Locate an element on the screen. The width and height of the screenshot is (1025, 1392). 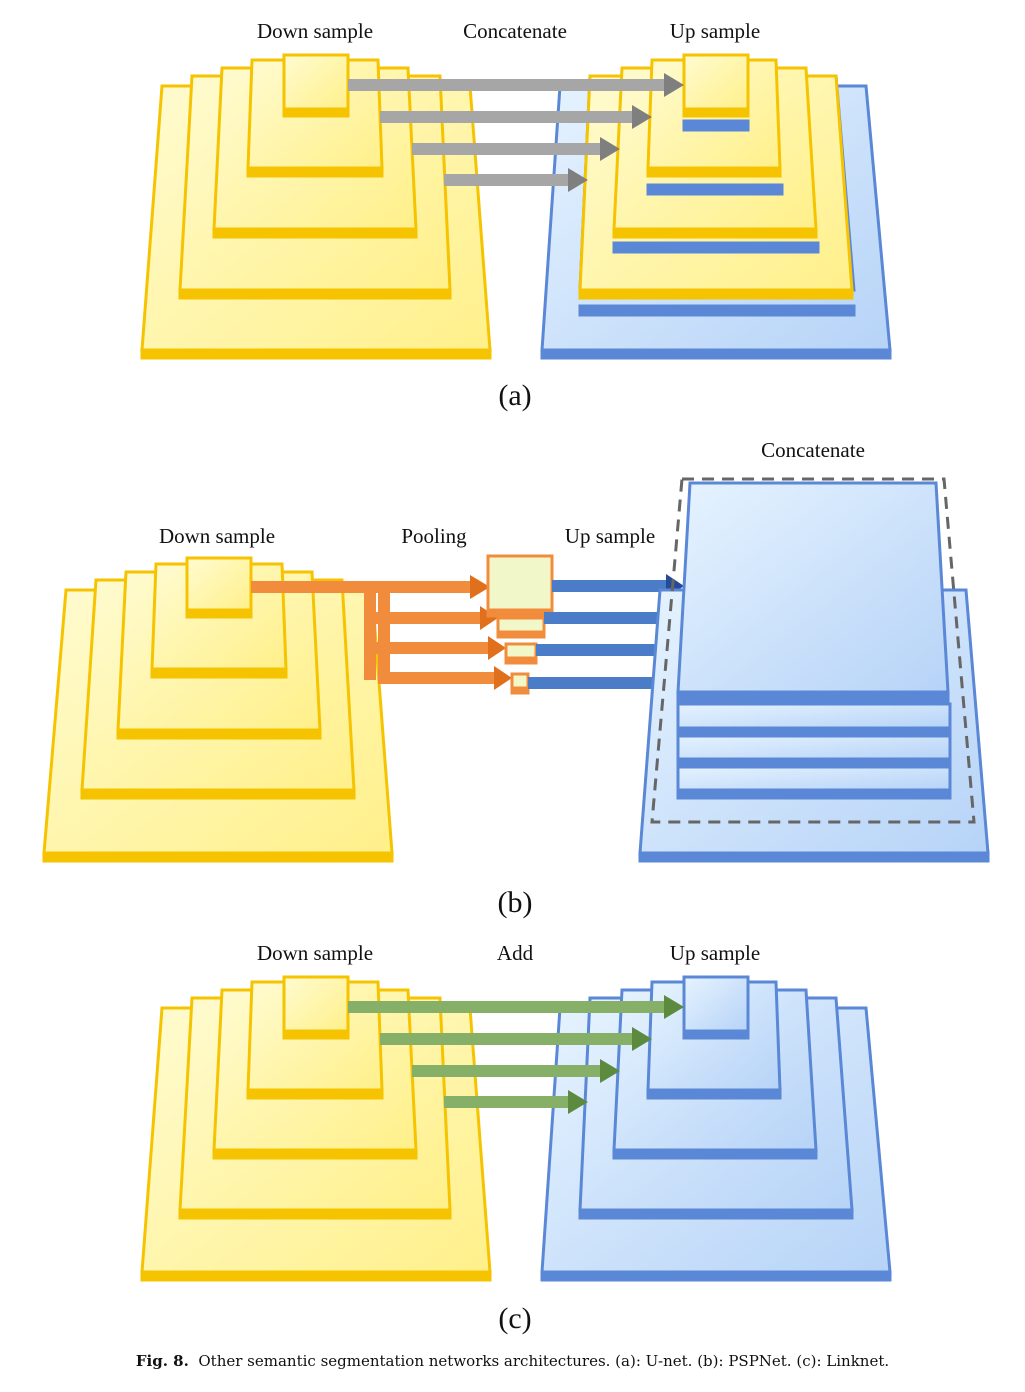
concatenate-boundary is located at coordinates (813, 650).